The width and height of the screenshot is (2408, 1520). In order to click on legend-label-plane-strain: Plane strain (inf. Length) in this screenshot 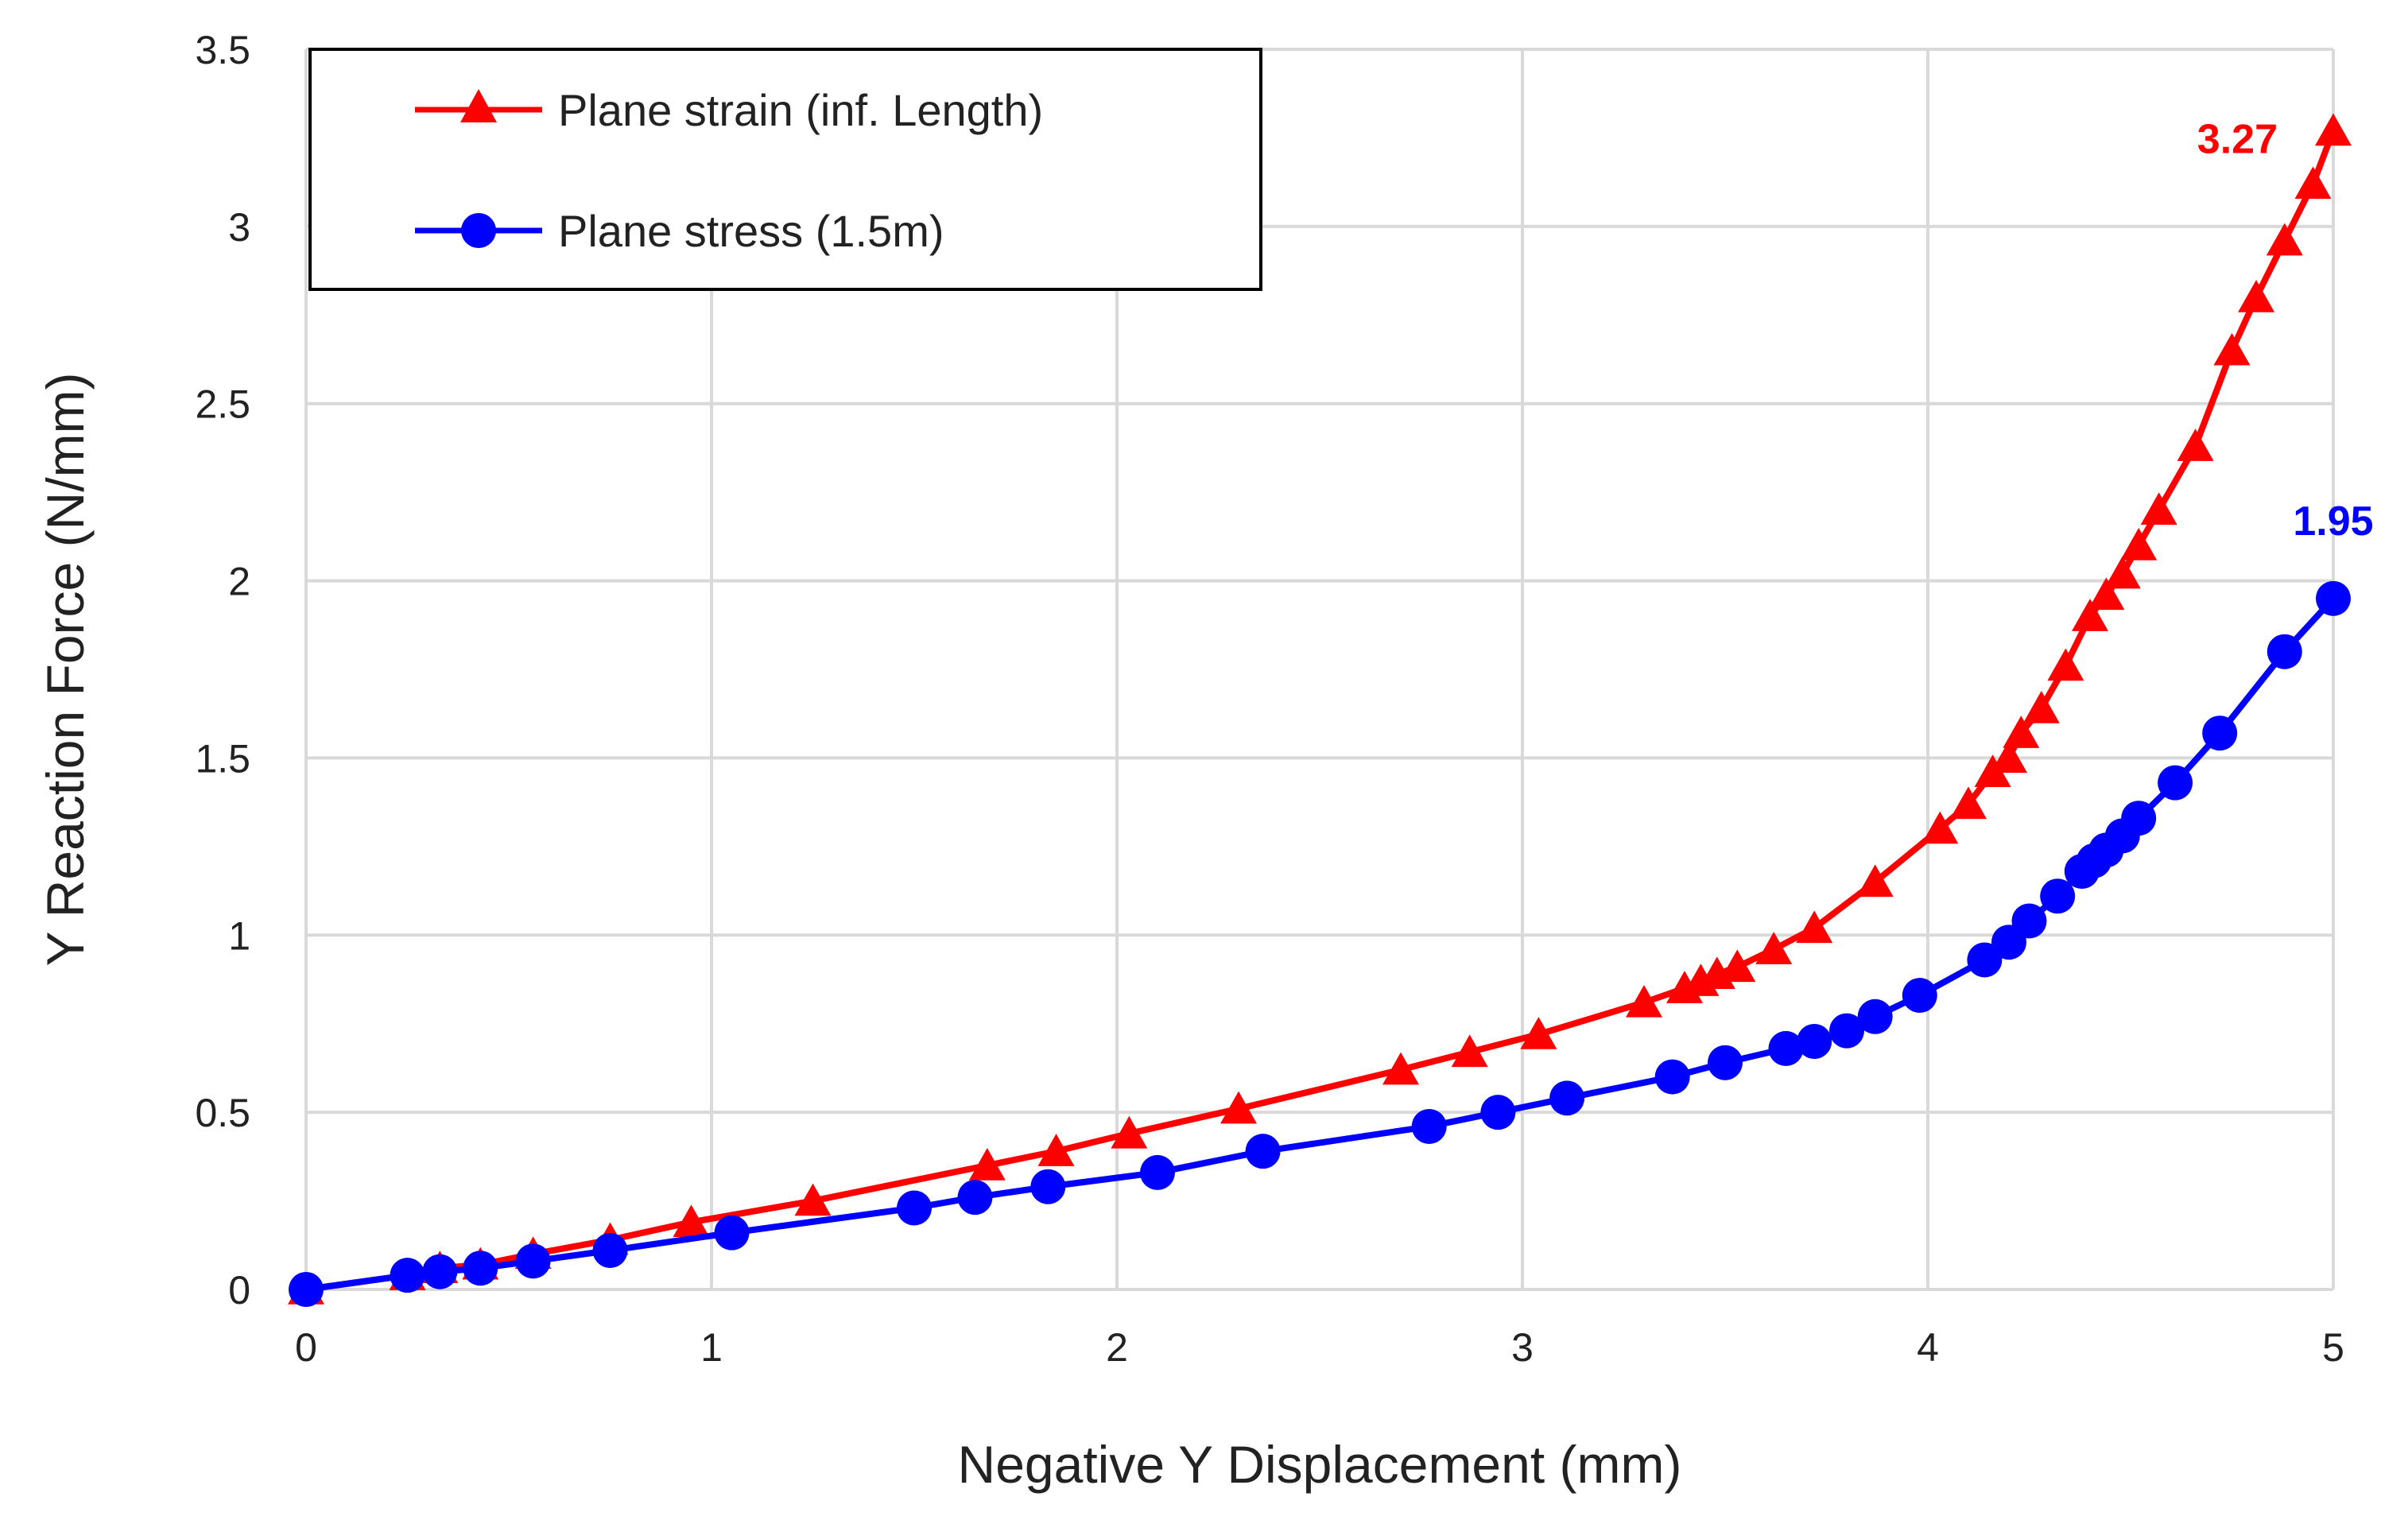, I will do `click(800, 110)`.